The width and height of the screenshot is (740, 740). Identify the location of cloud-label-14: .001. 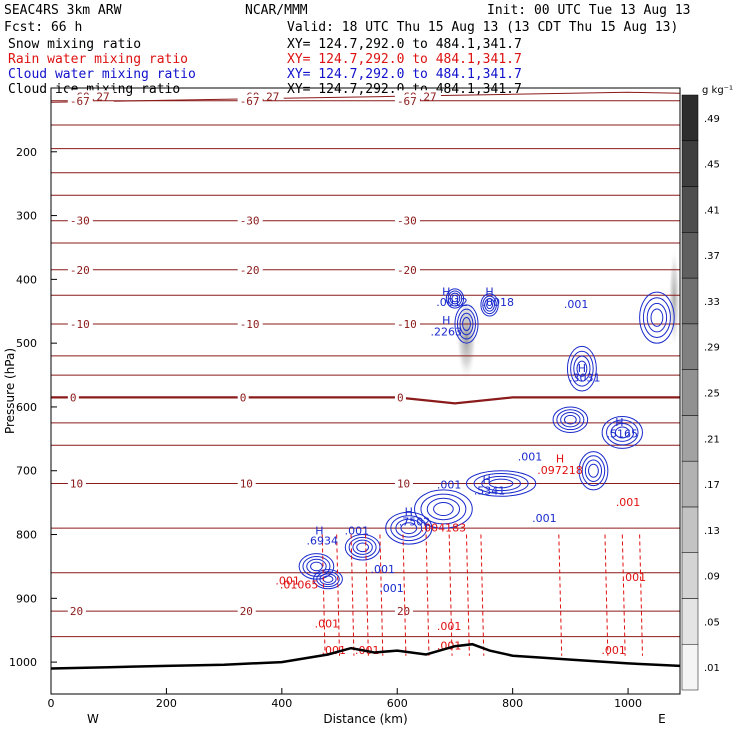
(449, 485).